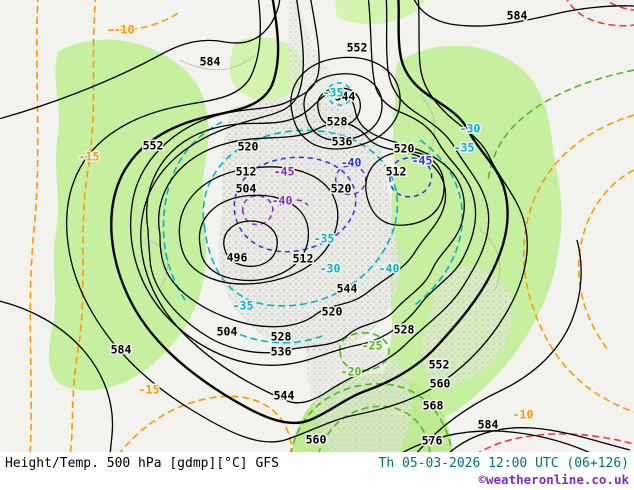  Describe the element at coordinates (372, 346) in the screenshot. I see `temp-contour-label: -25` at that location.